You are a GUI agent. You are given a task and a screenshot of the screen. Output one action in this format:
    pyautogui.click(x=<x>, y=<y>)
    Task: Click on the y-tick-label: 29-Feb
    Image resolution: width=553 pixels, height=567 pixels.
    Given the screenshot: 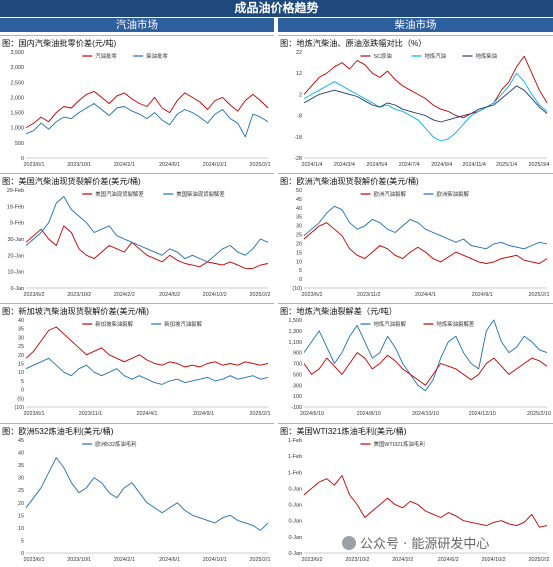 What is the action you would take?
    pyautogui.click(x=15, y=191)
    